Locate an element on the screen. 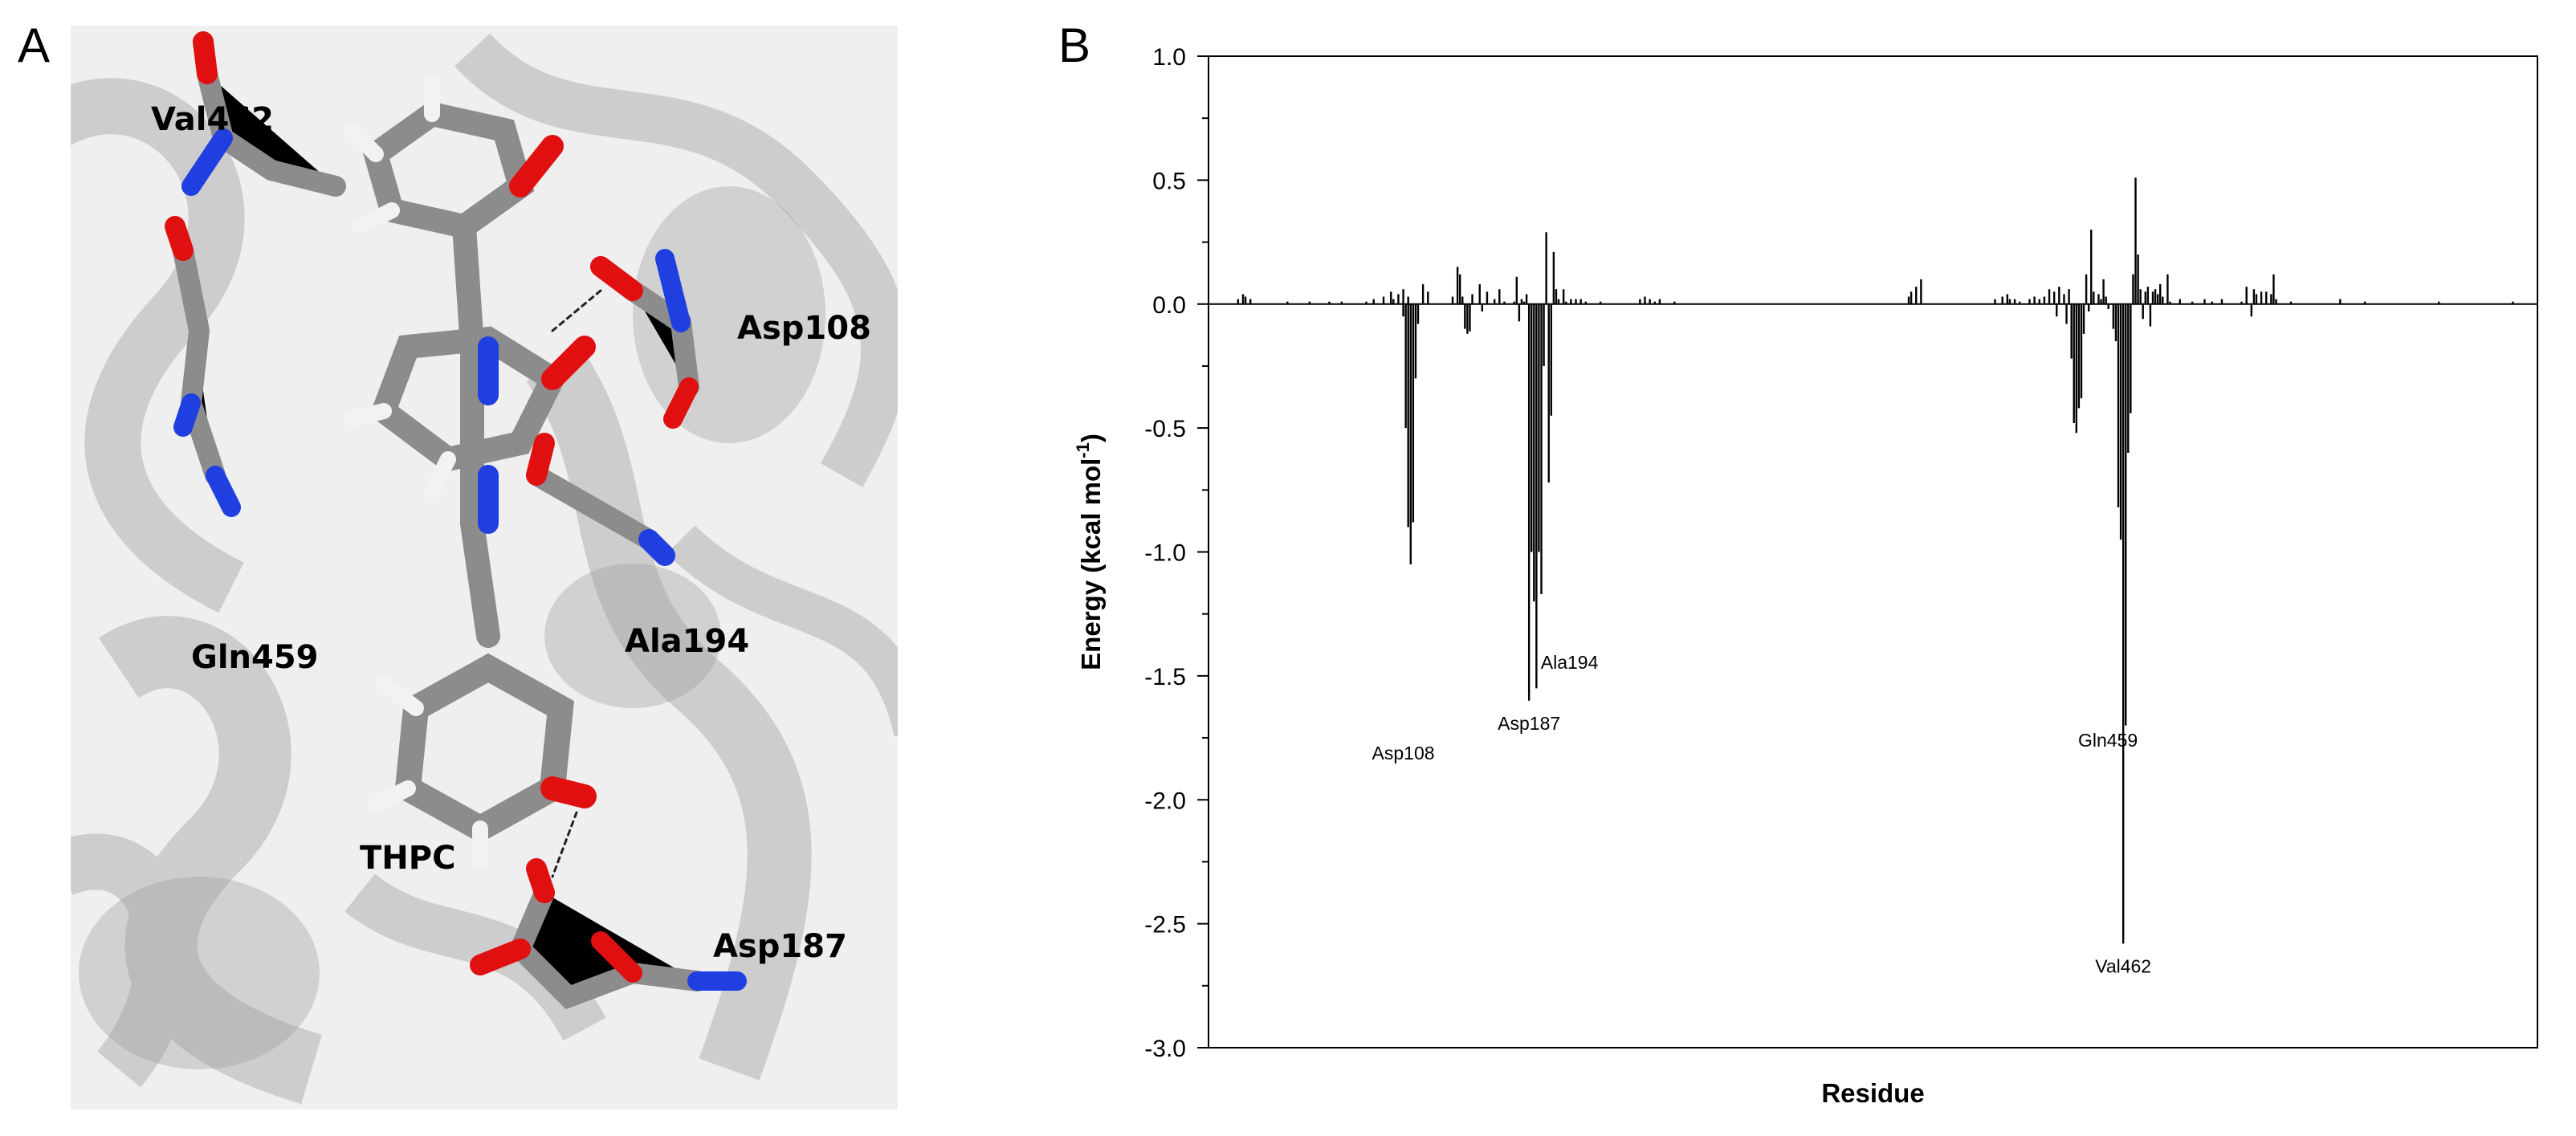 Image resolution: width=2576 pixels, height=1136 pixels. y-tick-label: -2.0 is located at coordinates (1165, 801).